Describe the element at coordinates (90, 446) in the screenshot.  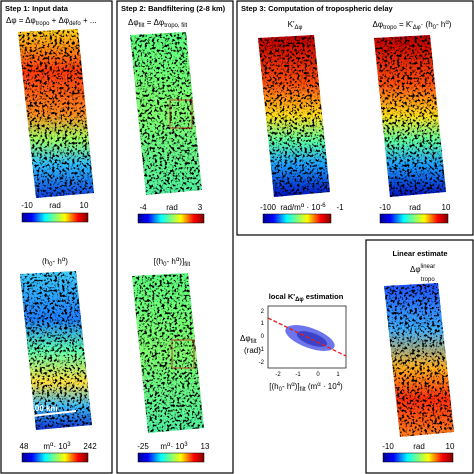
I see `colorbar-max: 242` at that location.